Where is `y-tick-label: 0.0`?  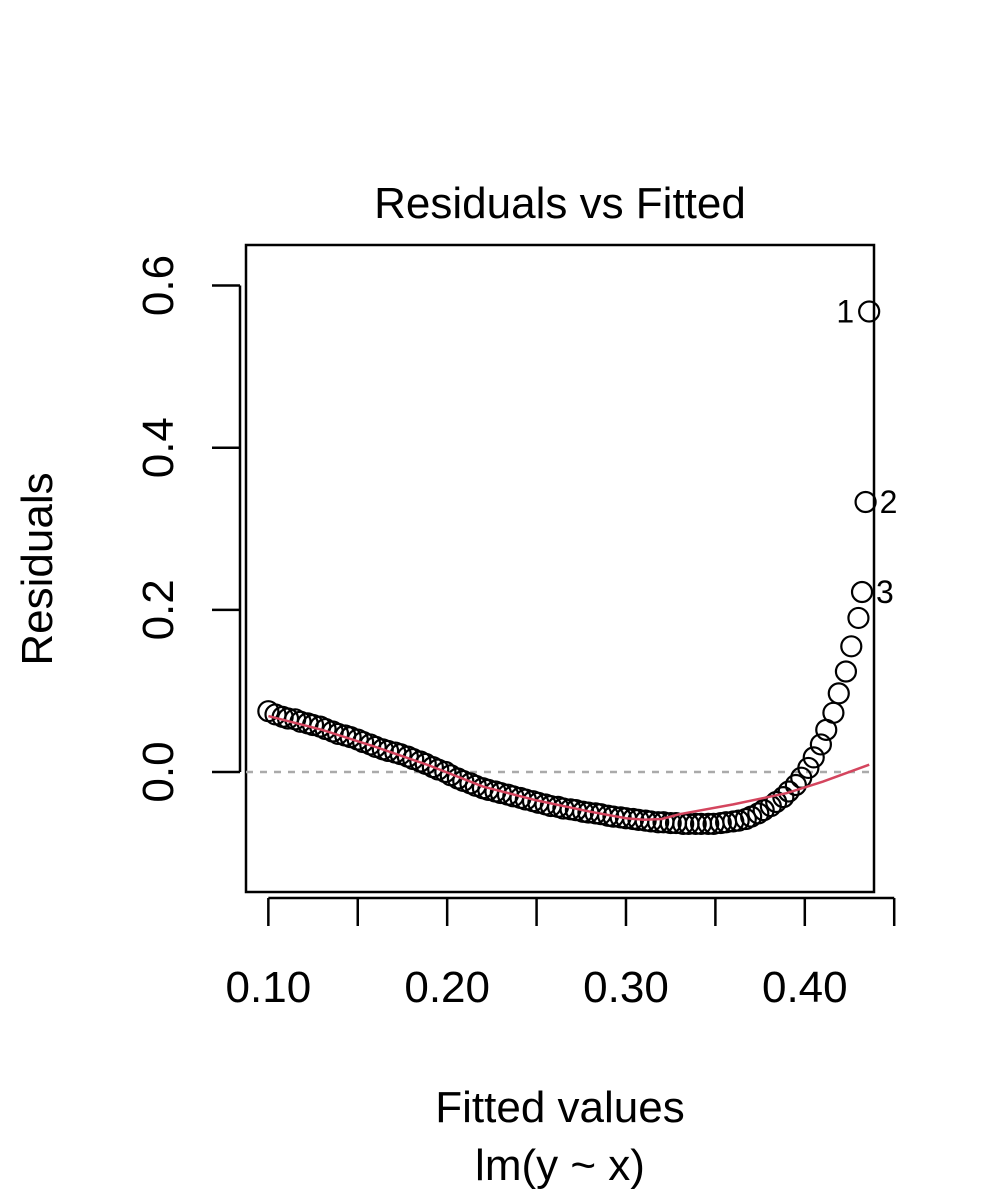
y-tick-label: 0.0 is located at coordinates (158, 771).